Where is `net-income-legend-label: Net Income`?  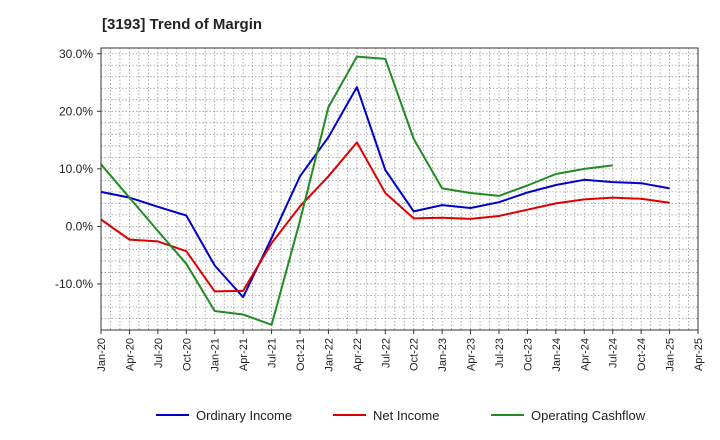
net-income-legend-label: Net Income is located at coordinates (406, 415).